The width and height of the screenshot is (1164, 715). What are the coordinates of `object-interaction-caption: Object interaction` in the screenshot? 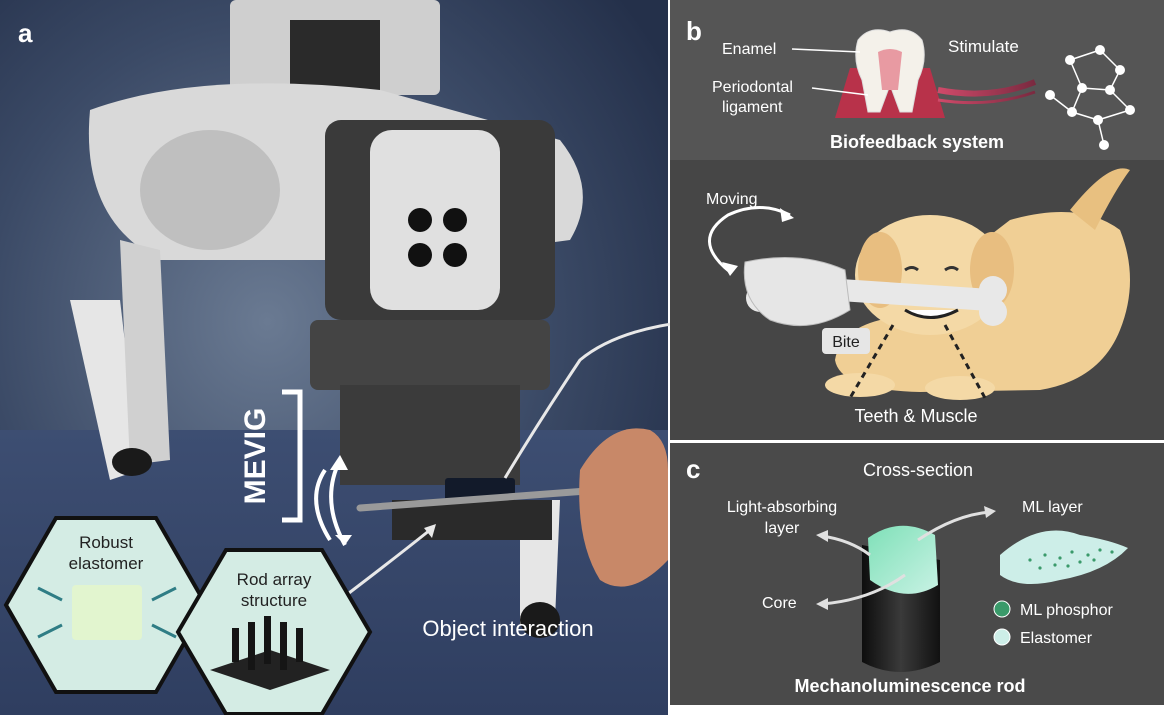 It's located at (507, 628).